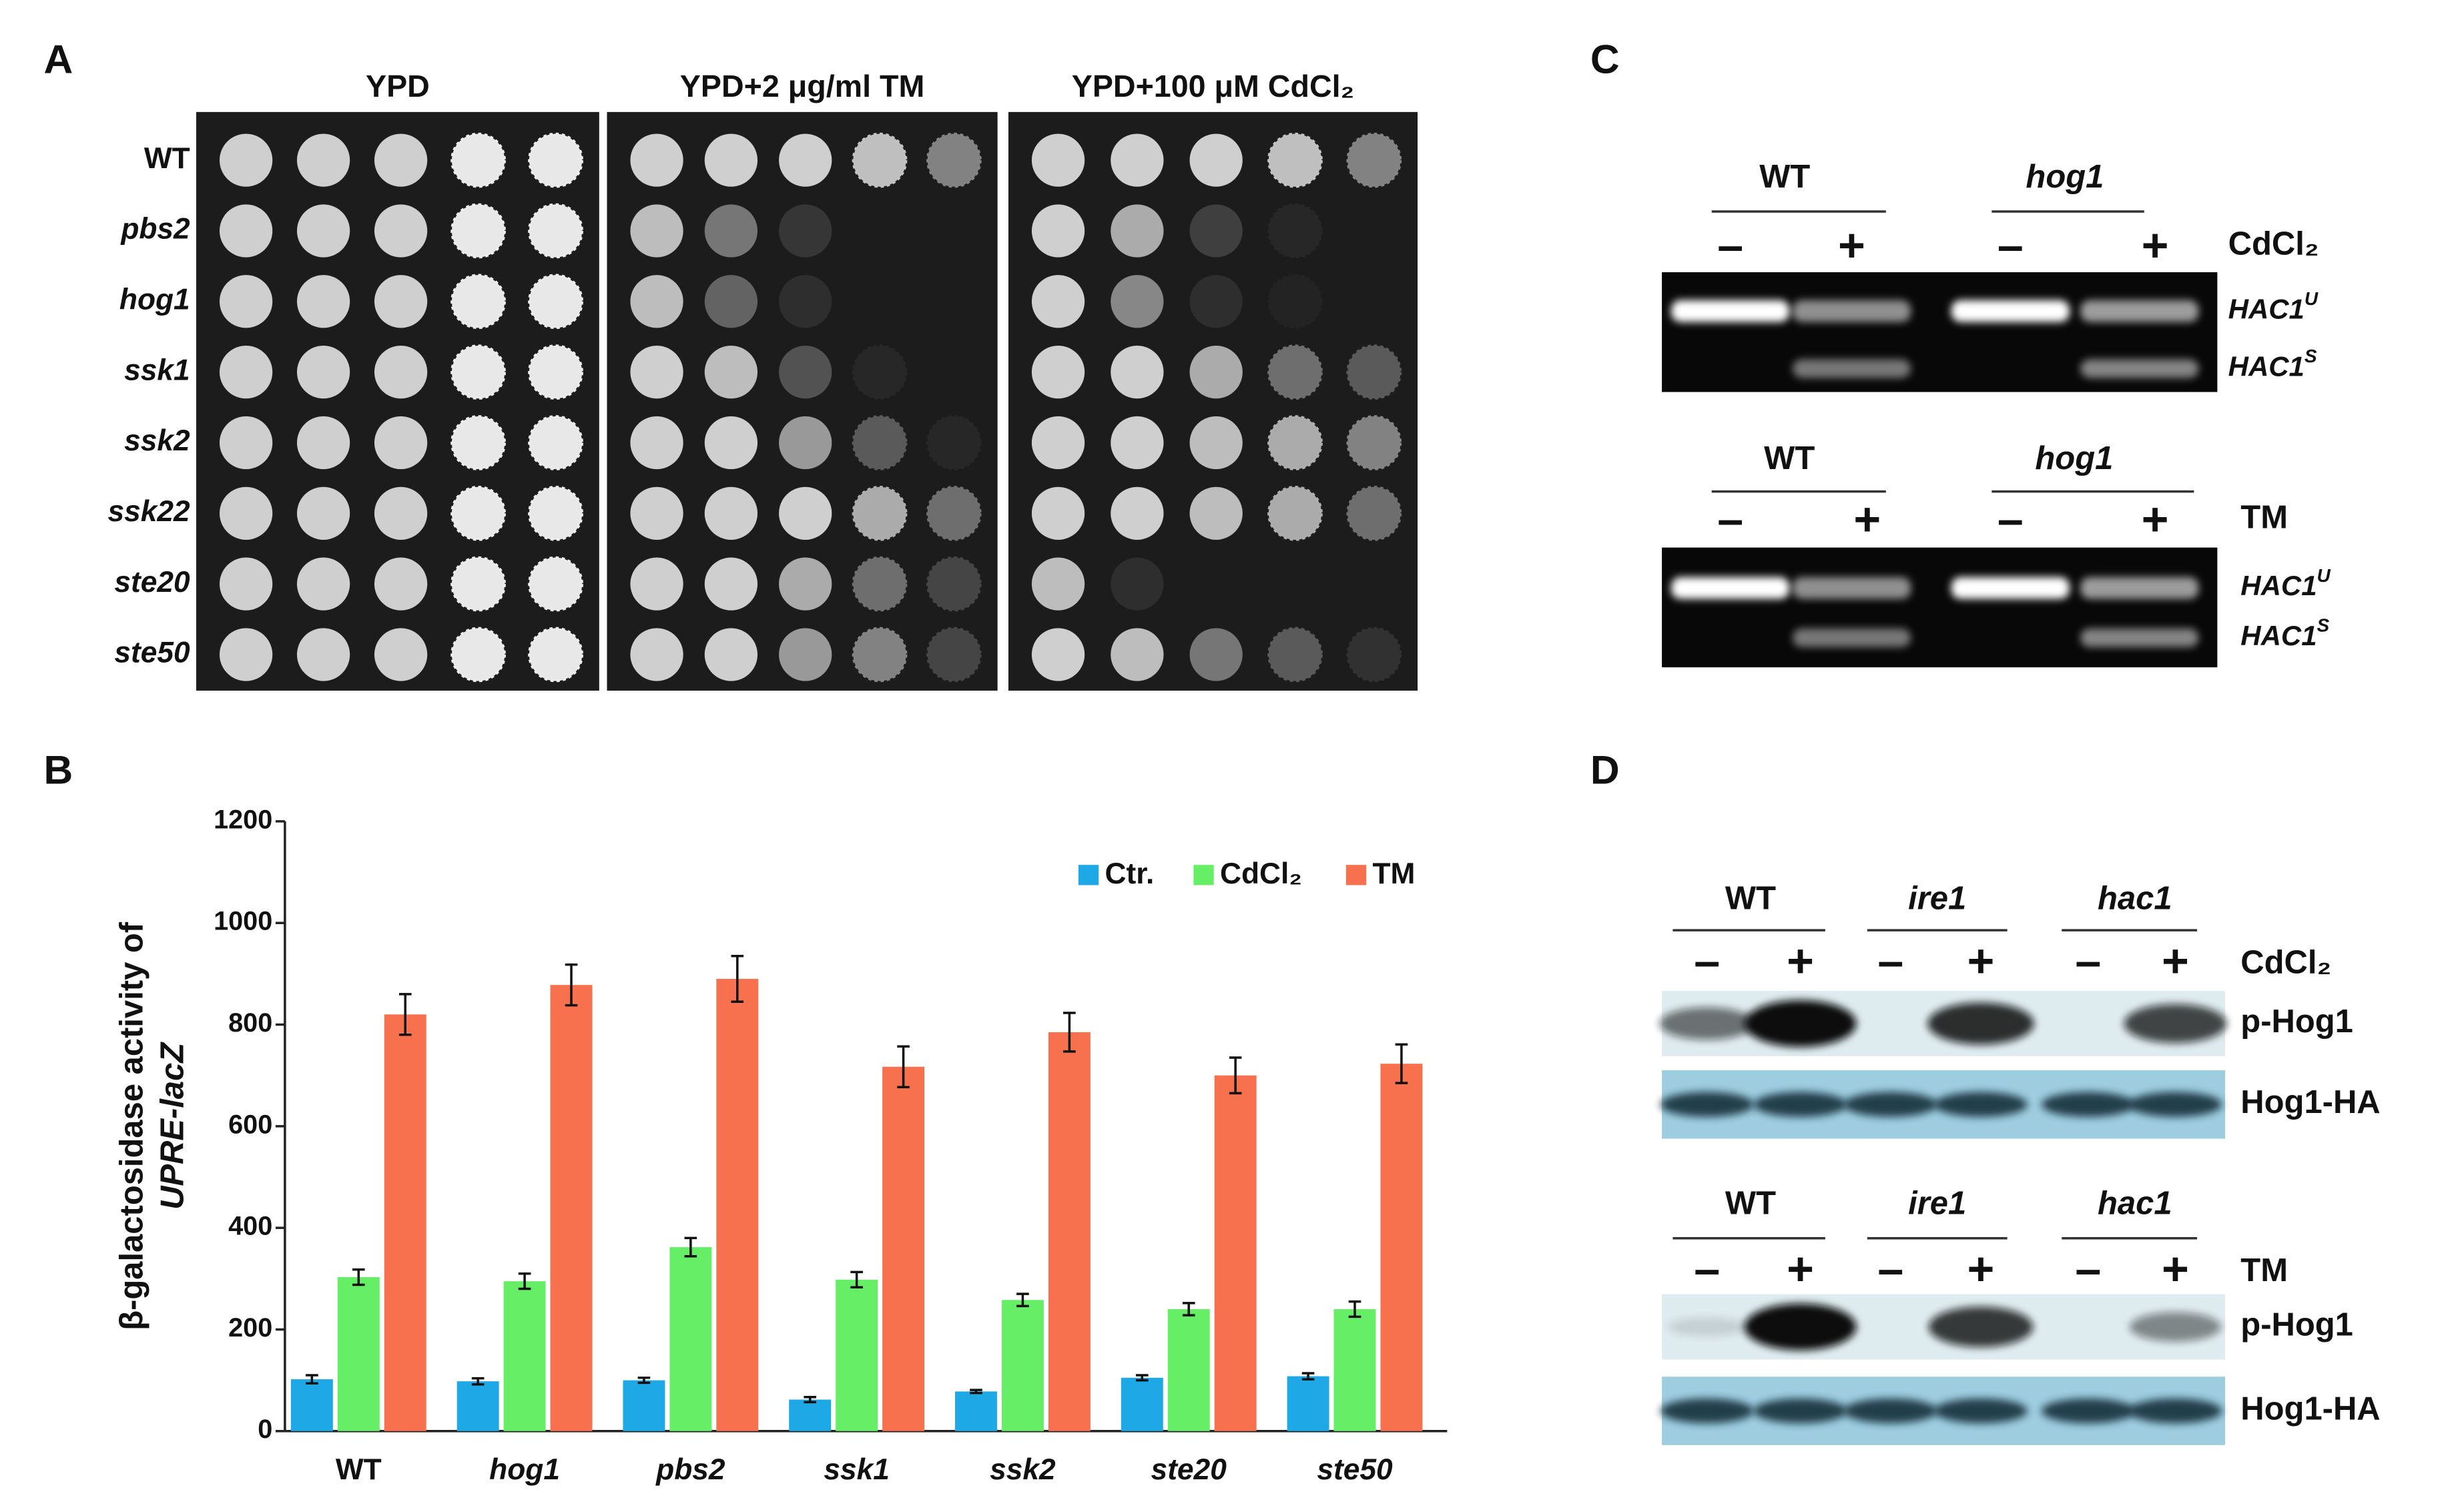 The height and width of the screenshot is (1512, 2440). What do you see at coordinates (2278, 585) in the screenshot?
I see `band-name: HAC1` at bounding box center [2278, 585].